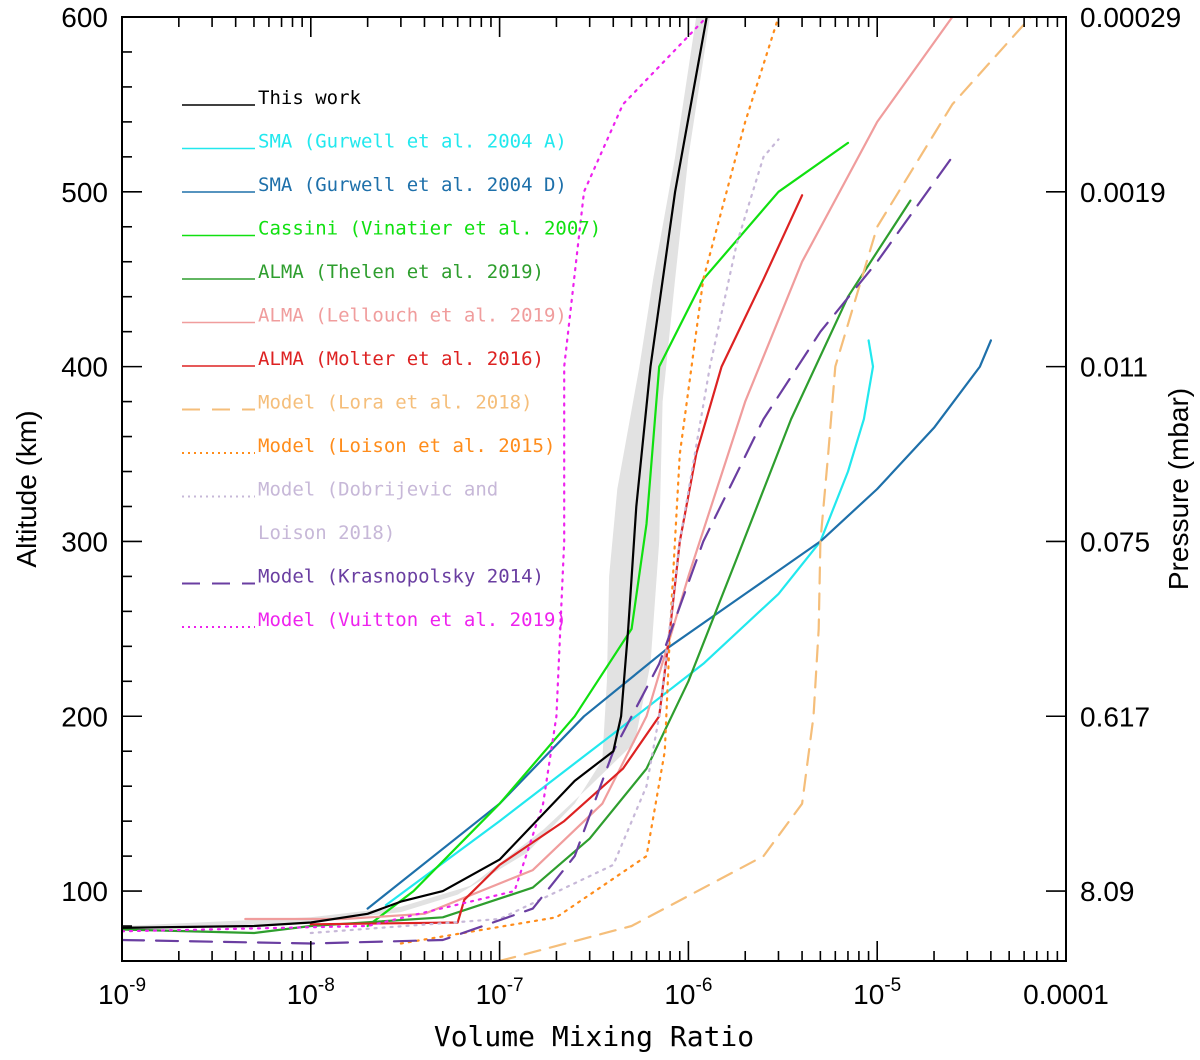 This screenshot has height=1060, width=1200. What do you see at coordinates (84, 891) in the screenshot?
I see `y-tick-label: 100` at bounding box center [84, 891].